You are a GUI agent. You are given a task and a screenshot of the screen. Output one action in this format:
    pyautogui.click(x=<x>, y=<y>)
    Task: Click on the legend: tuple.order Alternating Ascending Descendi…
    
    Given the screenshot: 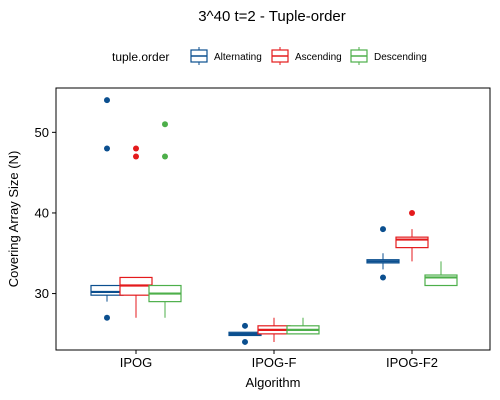 What is the action you would take?
    pyautogui.click(x=269, y=56)
    